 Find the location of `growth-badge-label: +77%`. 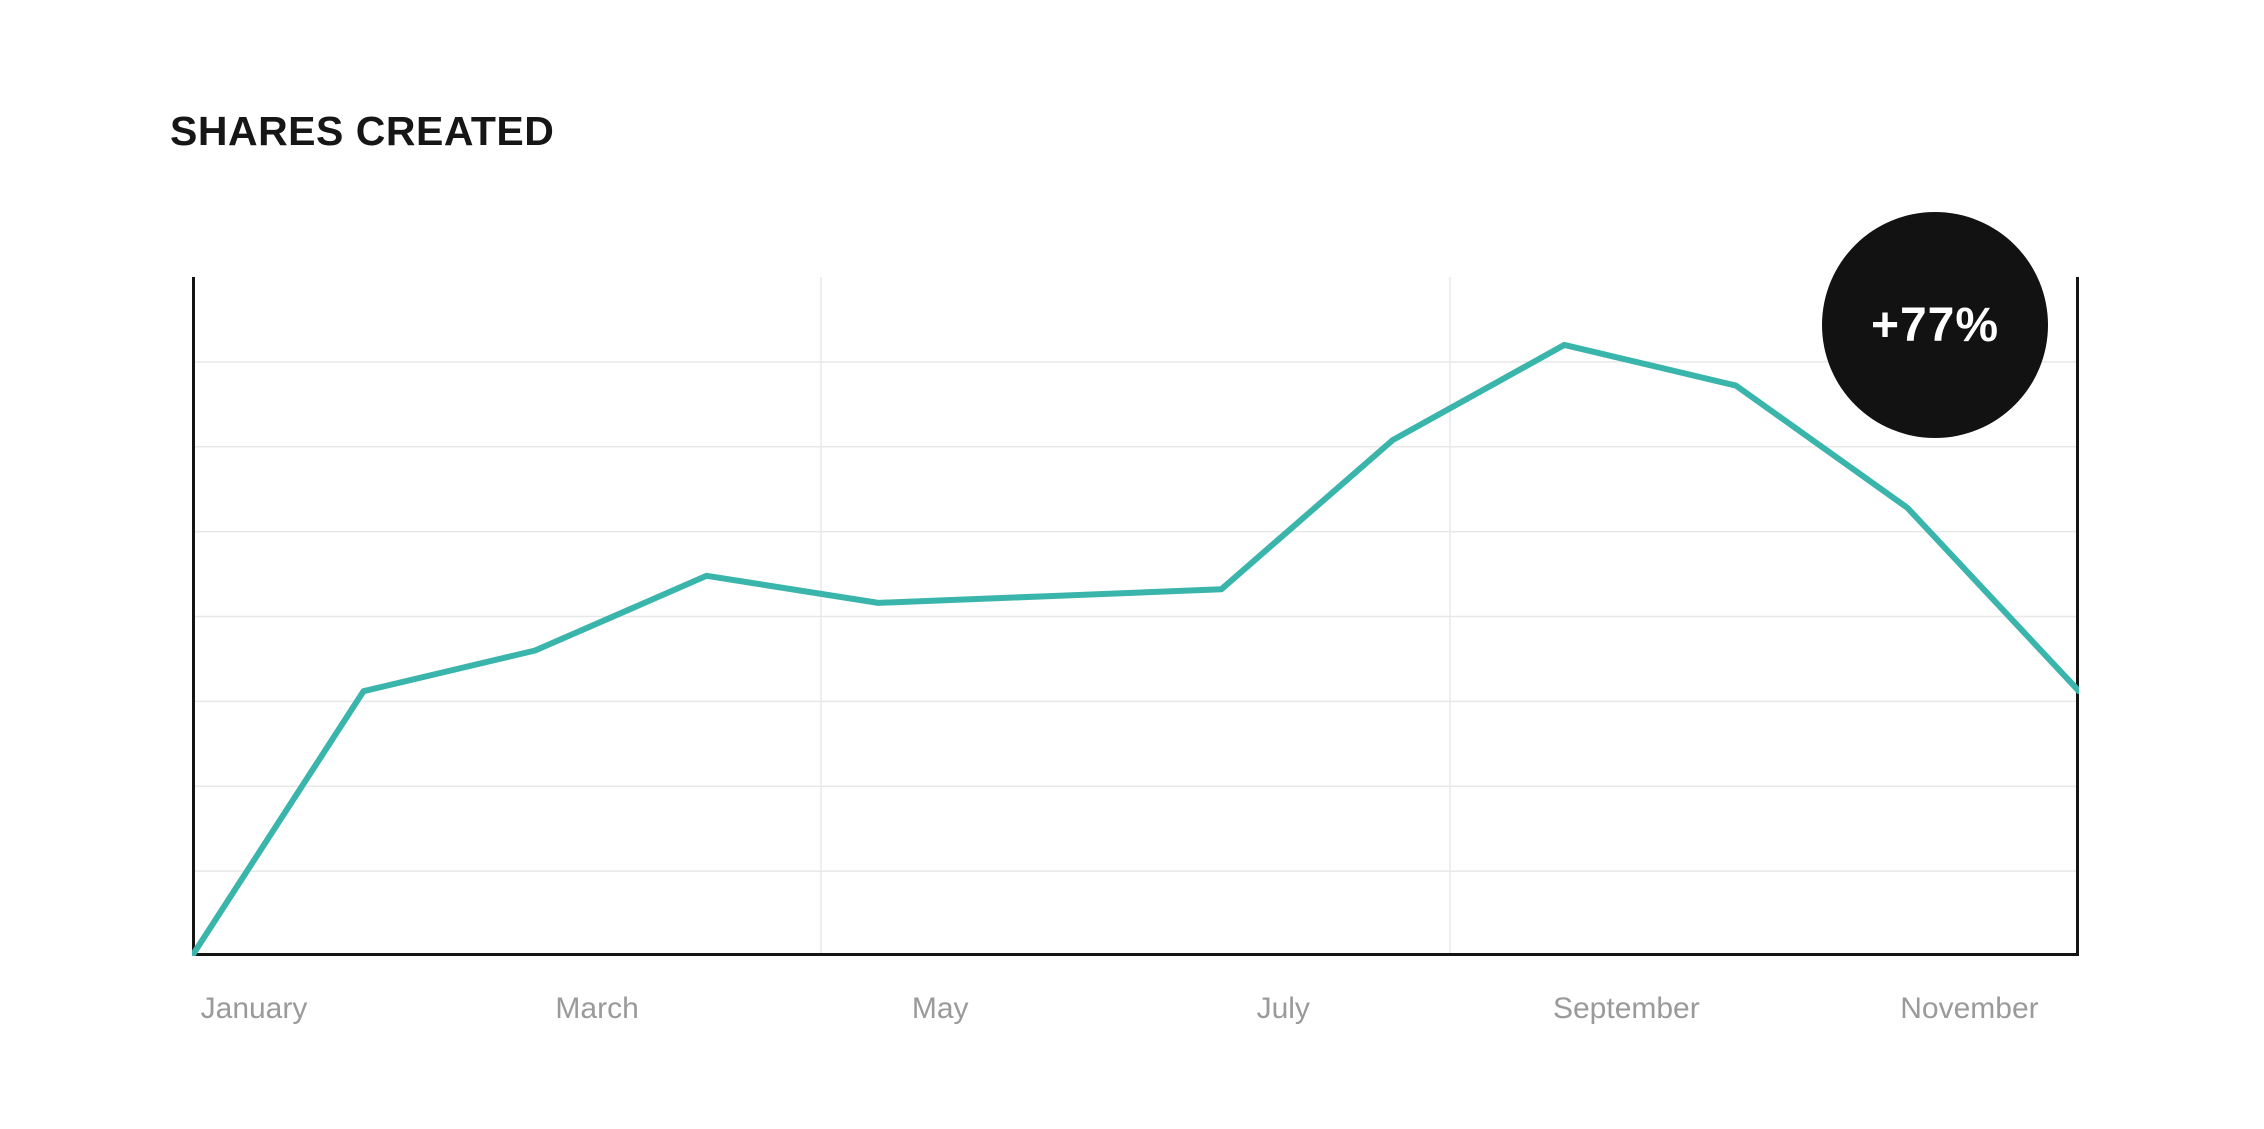

growth-badge-label: +77% is located at coordinates (1935, 325).